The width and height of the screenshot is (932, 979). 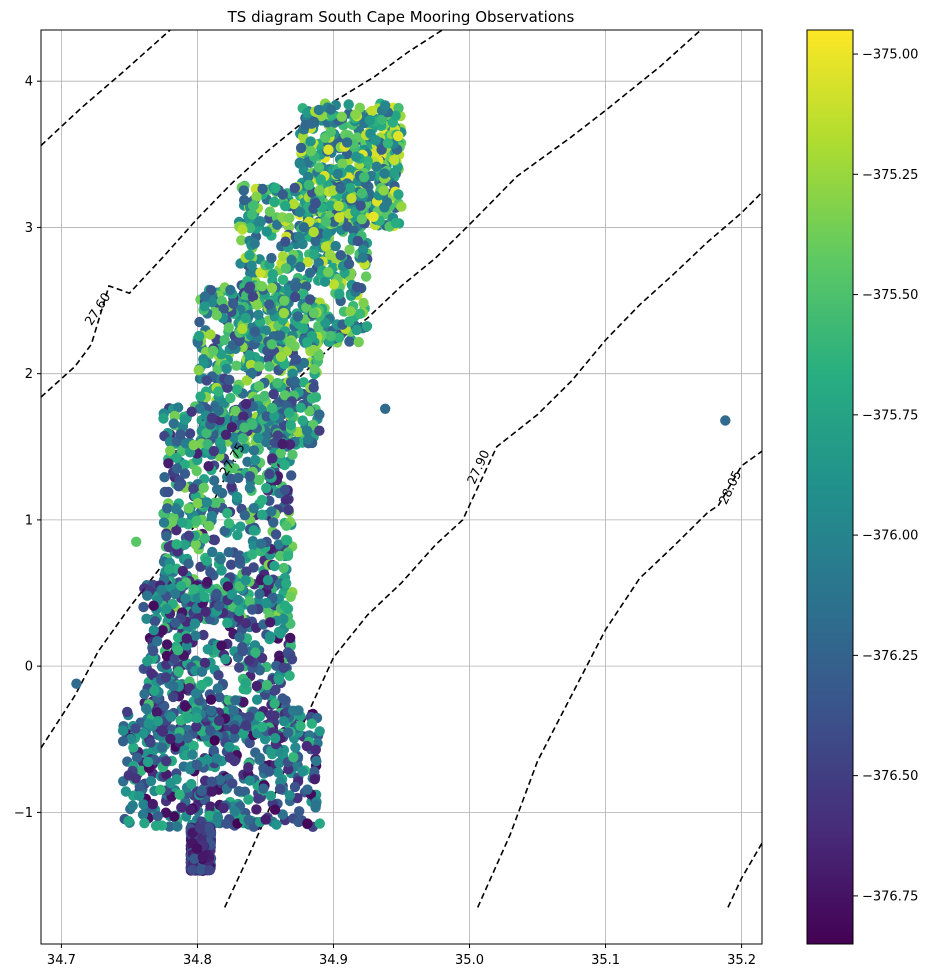 What do you see at coordinates (23, 813) in the screenshot?
I see `y-tick-label: −1` at bounding box center [23, 813].